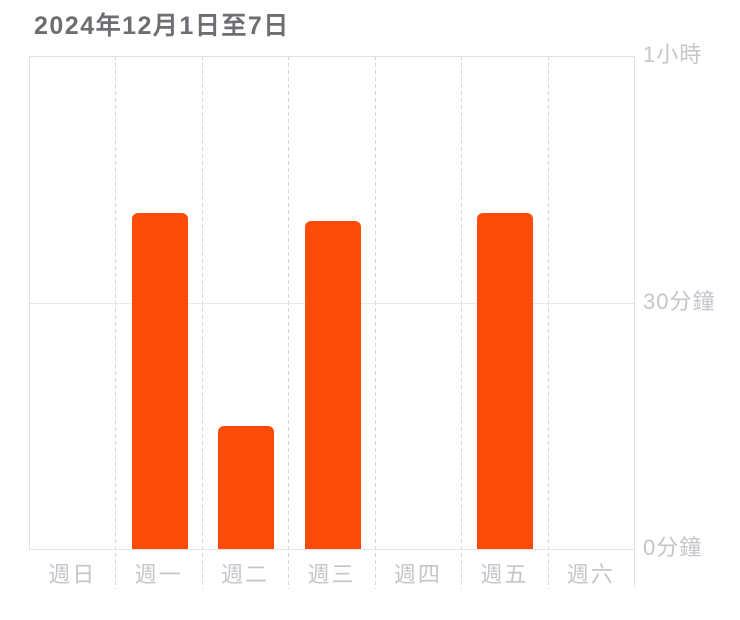  Describe the element at coordinates (245, 574) in the screenshot. I see `x-axis-label: 週二` at that location.